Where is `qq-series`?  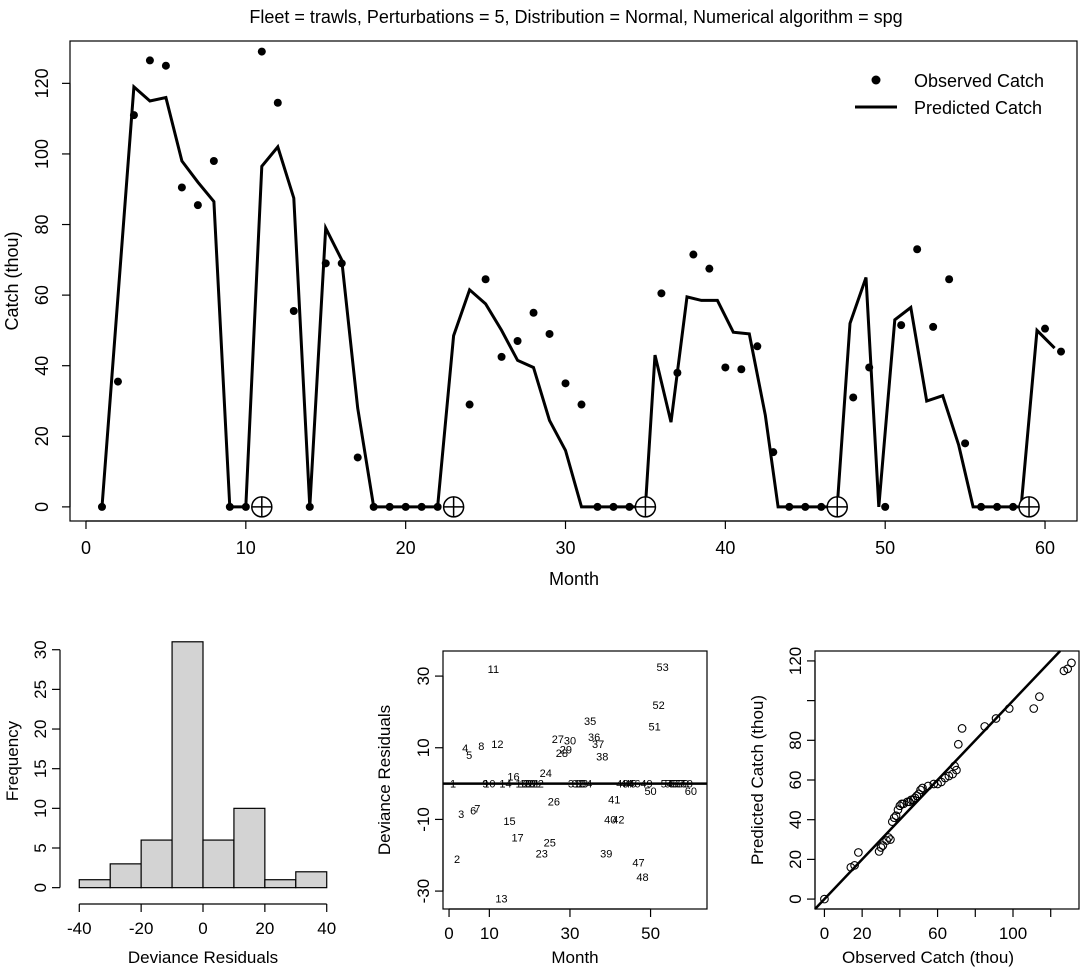 qq-series is located at coordinates (945, 780).